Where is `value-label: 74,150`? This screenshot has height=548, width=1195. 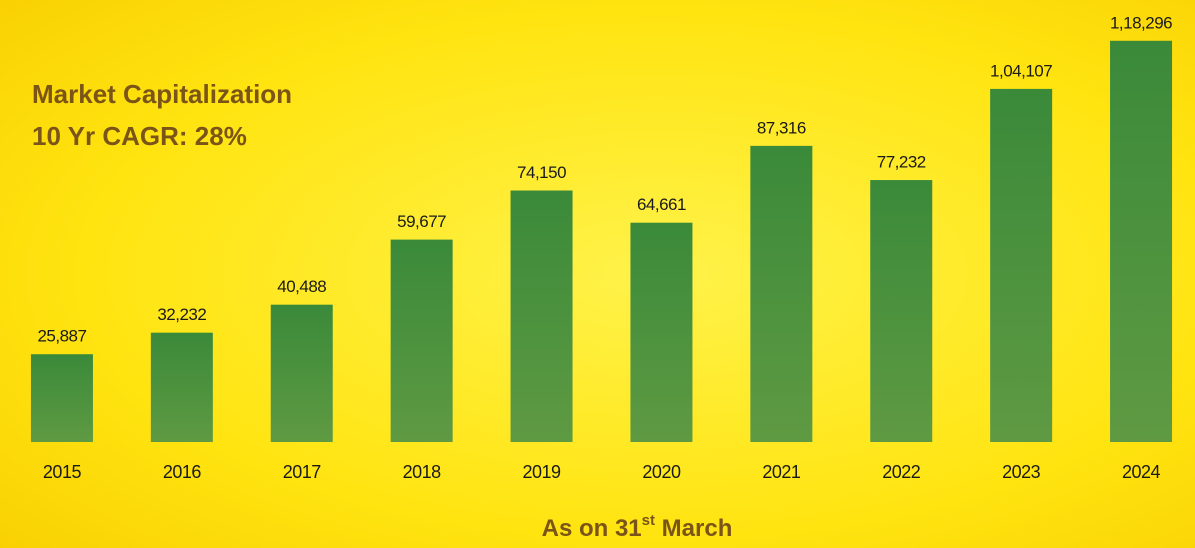 value-label: 74,150 is located at coordinates (541, 172).